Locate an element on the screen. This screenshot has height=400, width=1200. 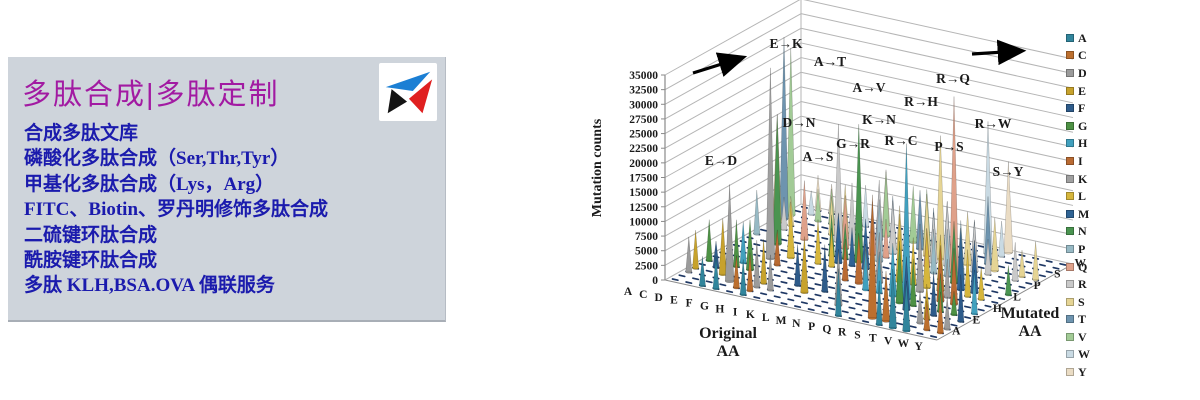
legend-item: Y is located at coordinates (1078, 372).